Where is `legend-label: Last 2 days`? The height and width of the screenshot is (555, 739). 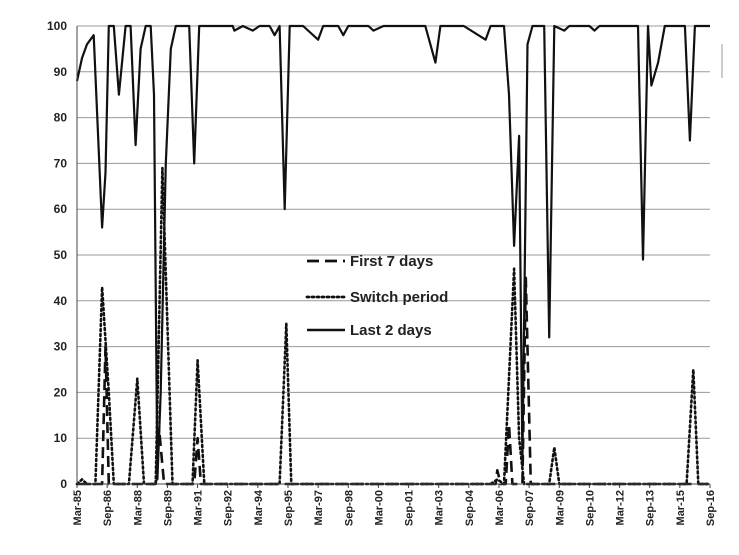 legend-label: Last 2 days is located at coordinates (391, 330).